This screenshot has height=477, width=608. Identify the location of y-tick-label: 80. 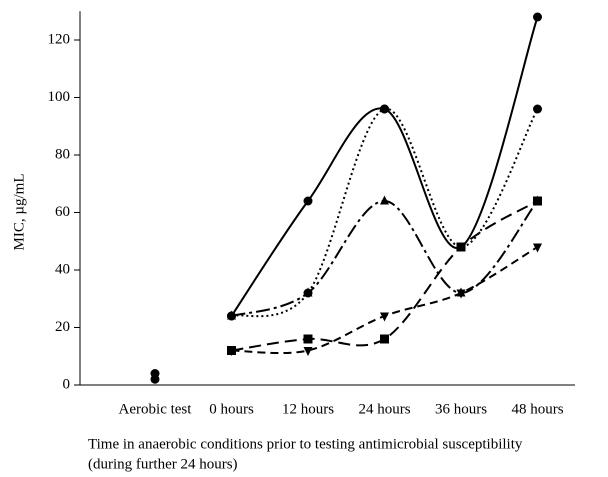
(62, 154).